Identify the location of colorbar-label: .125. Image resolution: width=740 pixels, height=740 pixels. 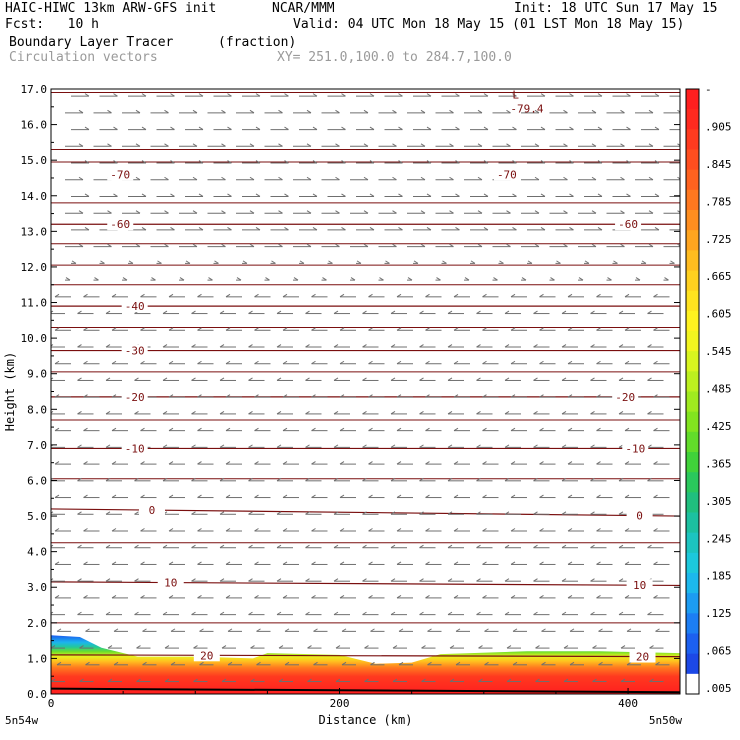
(718, 613).